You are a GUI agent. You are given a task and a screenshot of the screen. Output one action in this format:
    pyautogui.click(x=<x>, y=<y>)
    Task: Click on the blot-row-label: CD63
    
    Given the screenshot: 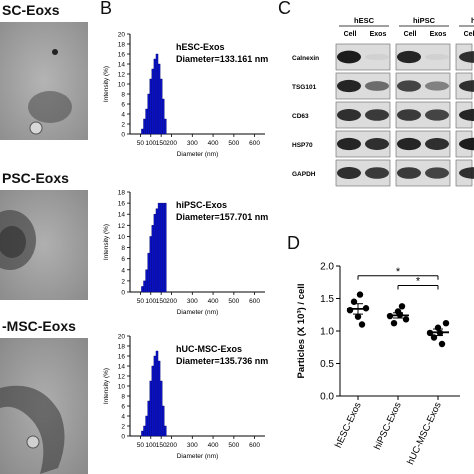 What is the action you would take?
    pyautogui.click(x=300, y=116)
    